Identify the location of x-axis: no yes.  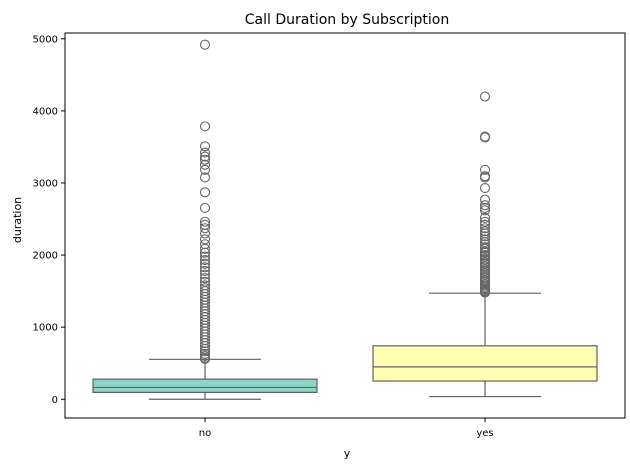
(346, 428).